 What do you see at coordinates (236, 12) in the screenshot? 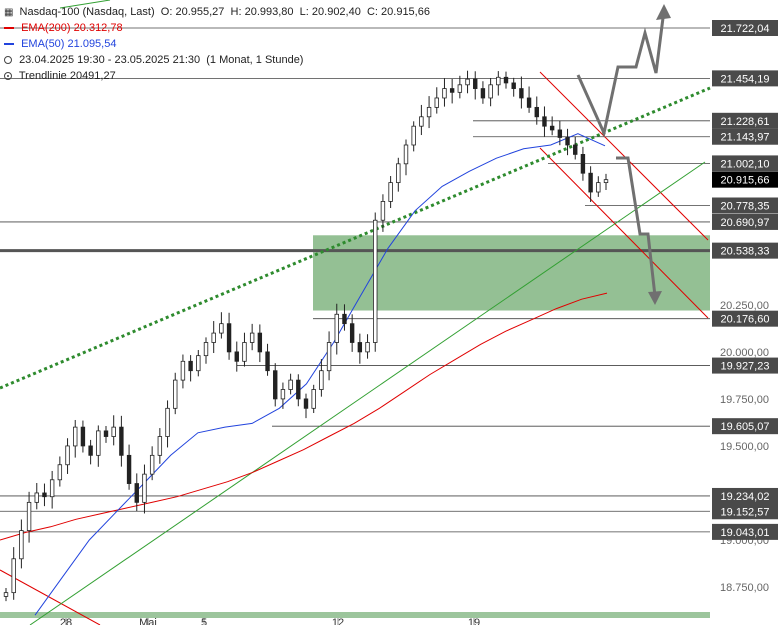
I see `high-label: H:` at bounding box center [236, 12].